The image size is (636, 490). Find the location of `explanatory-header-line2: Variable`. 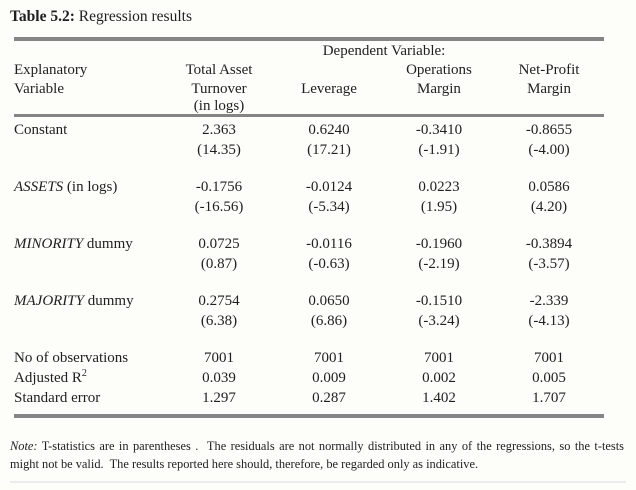

explanatory-header-line2: Variable is located at coordinates (39, 89).